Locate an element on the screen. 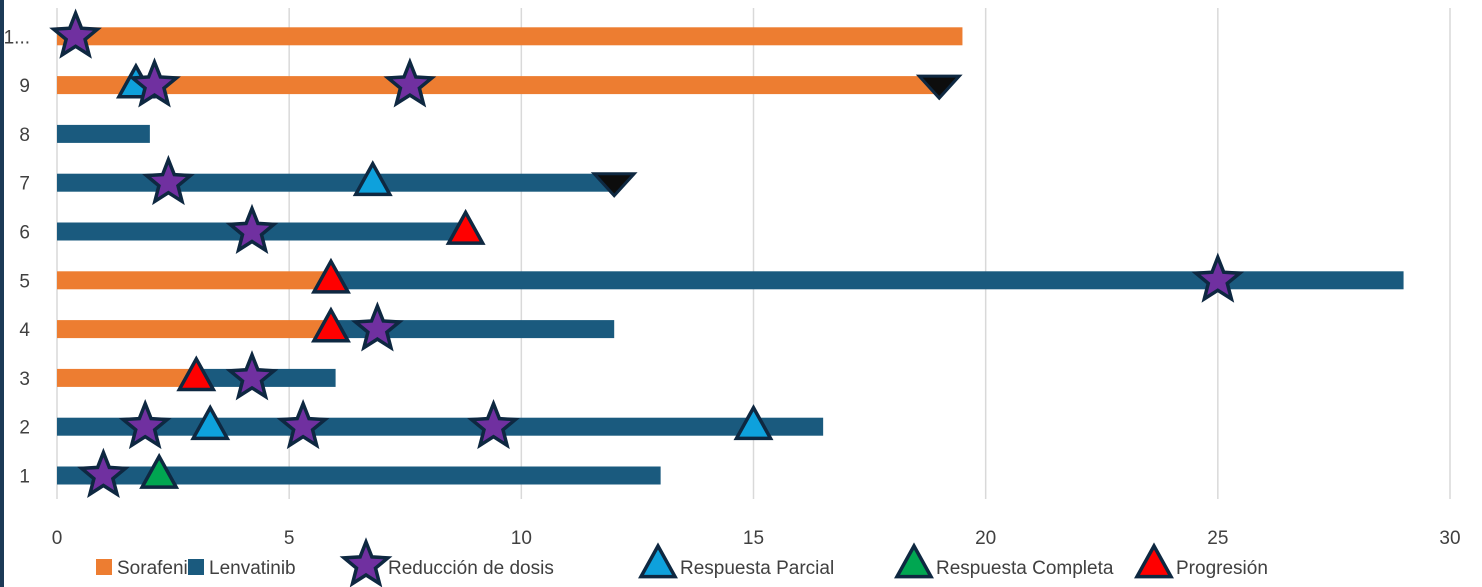 The image size is (1482, 587). x-tick-label: 0 is located at coordinates (57, 538).